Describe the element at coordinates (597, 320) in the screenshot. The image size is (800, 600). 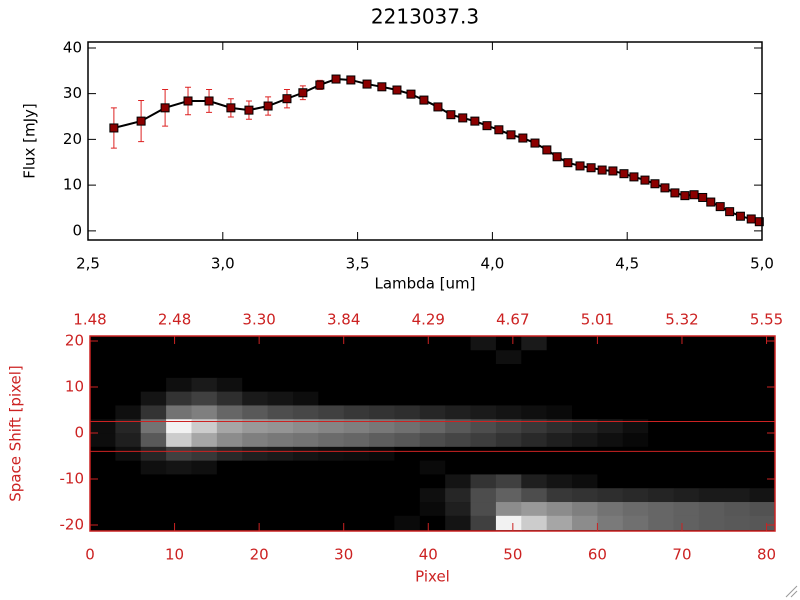
I see `x2-tick-label: 5.01` at that location.